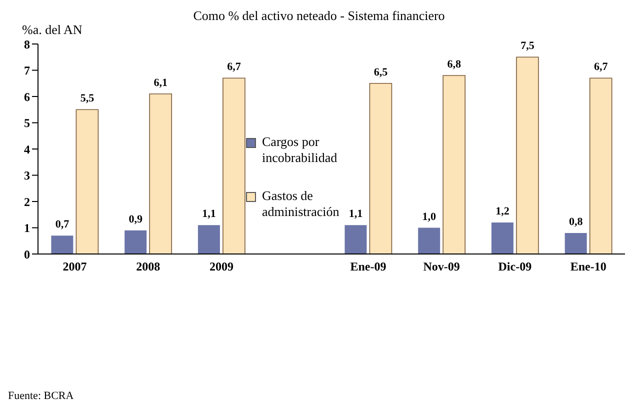 The height and width of the screenshot is (417, 638). Describe the element at coordinates (300, 150) in the screenshot. I see `legend-label: Cargos por incobrabilidad` at that location.